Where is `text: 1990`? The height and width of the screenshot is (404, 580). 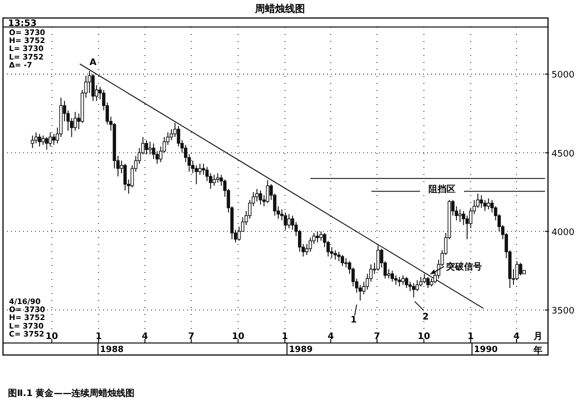 text: 1990 is located at coordinates (486, 350).